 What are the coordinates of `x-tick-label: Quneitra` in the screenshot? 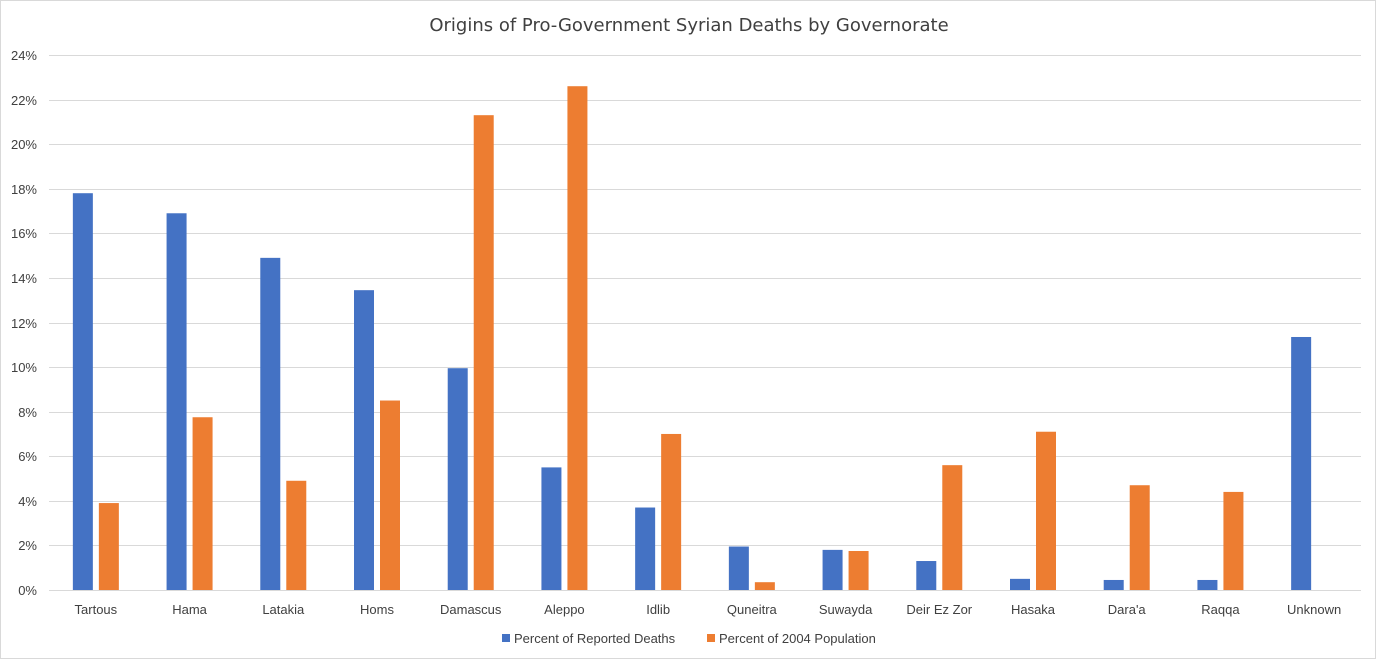 It's located at (752, 609).